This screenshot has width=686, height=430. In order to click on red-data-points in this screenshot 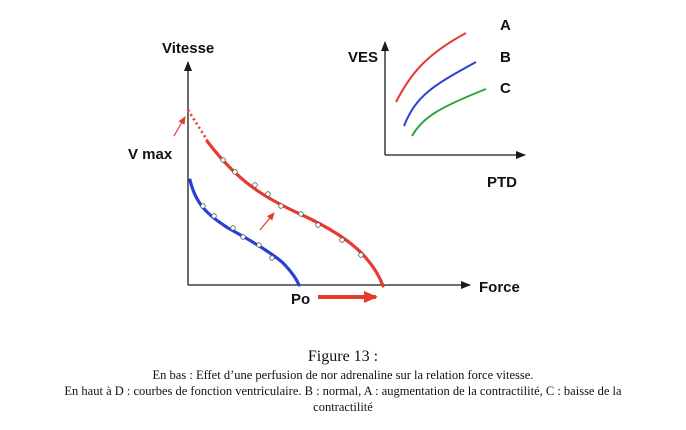, I will do `click(292, 207)`.